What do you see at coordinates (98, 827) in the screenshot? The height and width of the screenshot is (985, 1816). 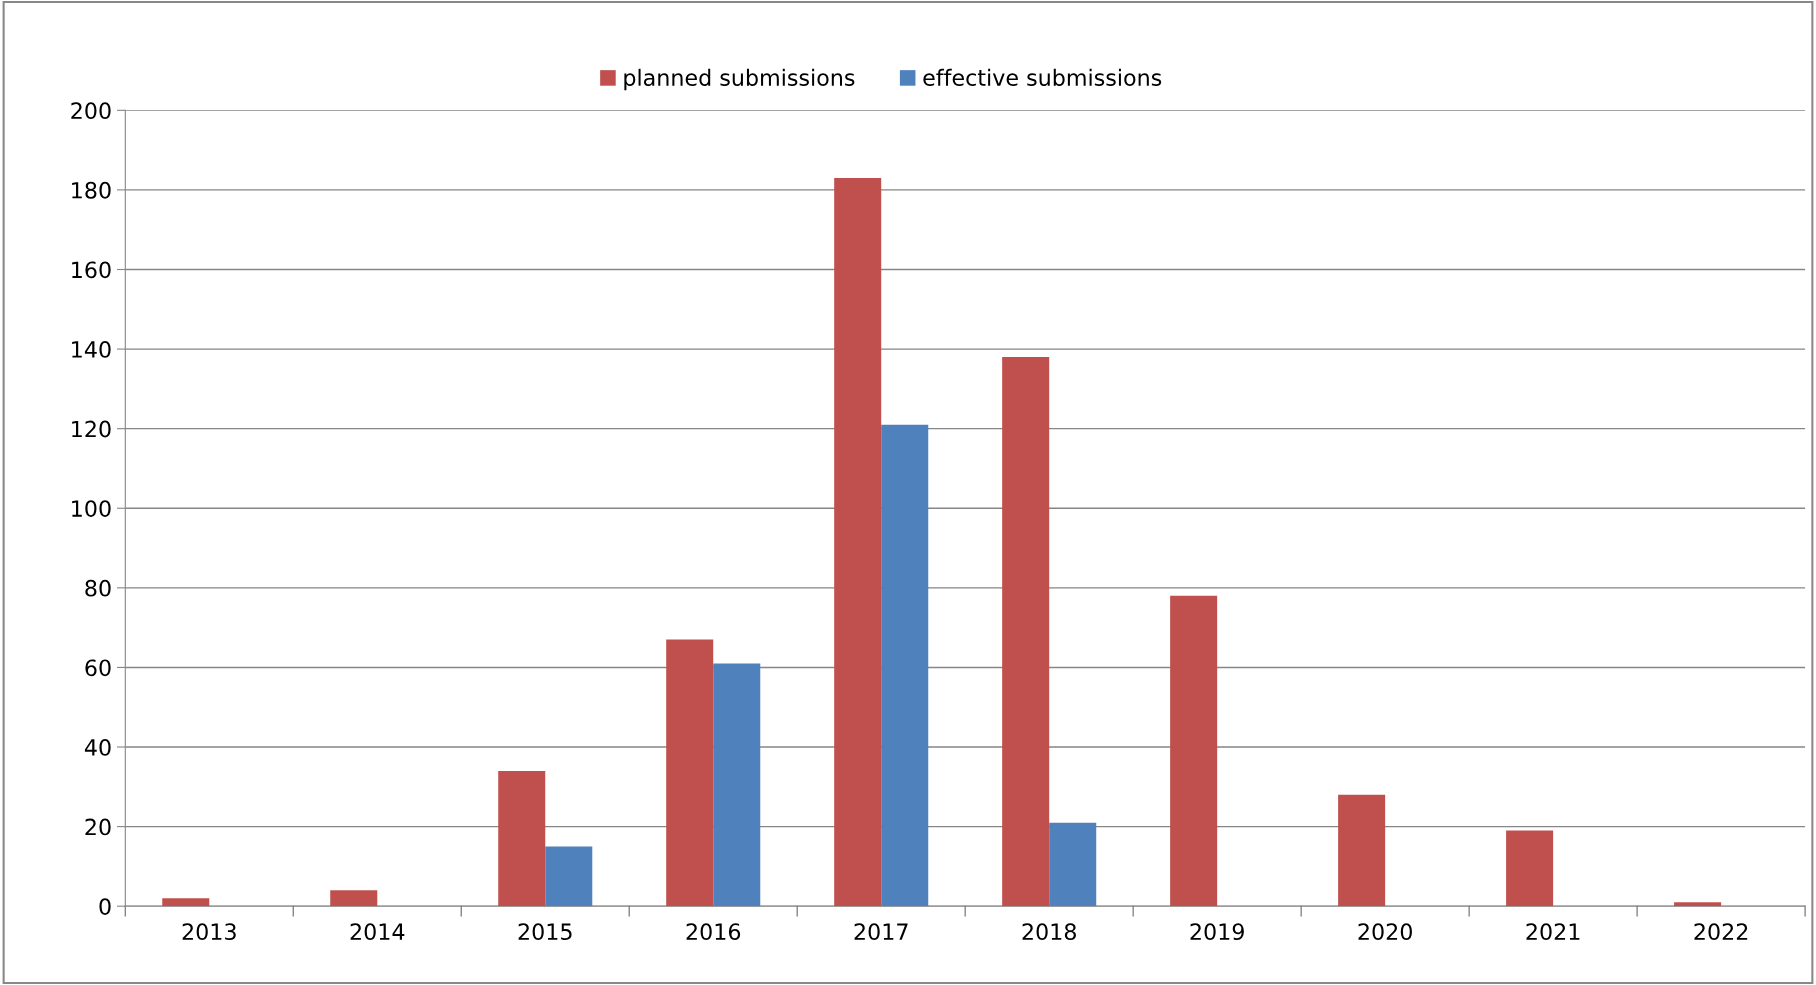 I see `y-tick-label: 20` at bounding box center [98, 827].